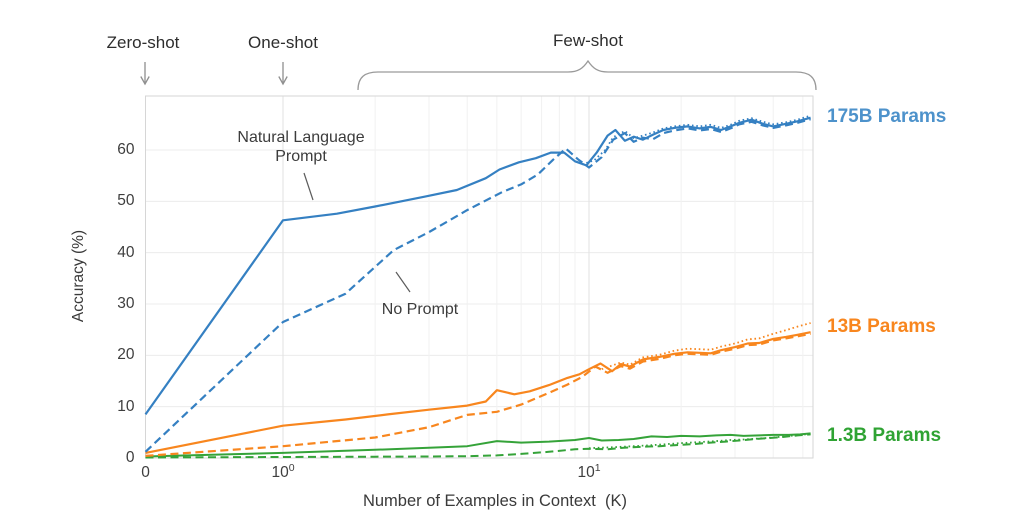 This screenshot has height=530, width=1024. I want to click on few-shot-label: Few-shot, so click(588, 40).